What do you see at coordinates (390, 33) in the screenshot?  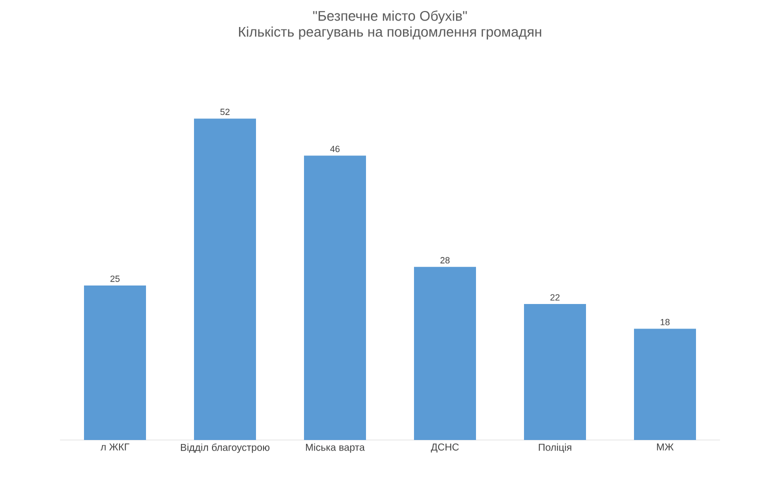 I see `chart-subtitle: Кількість реагувань на повідомлення громадян` at bounding box center [390, 33].